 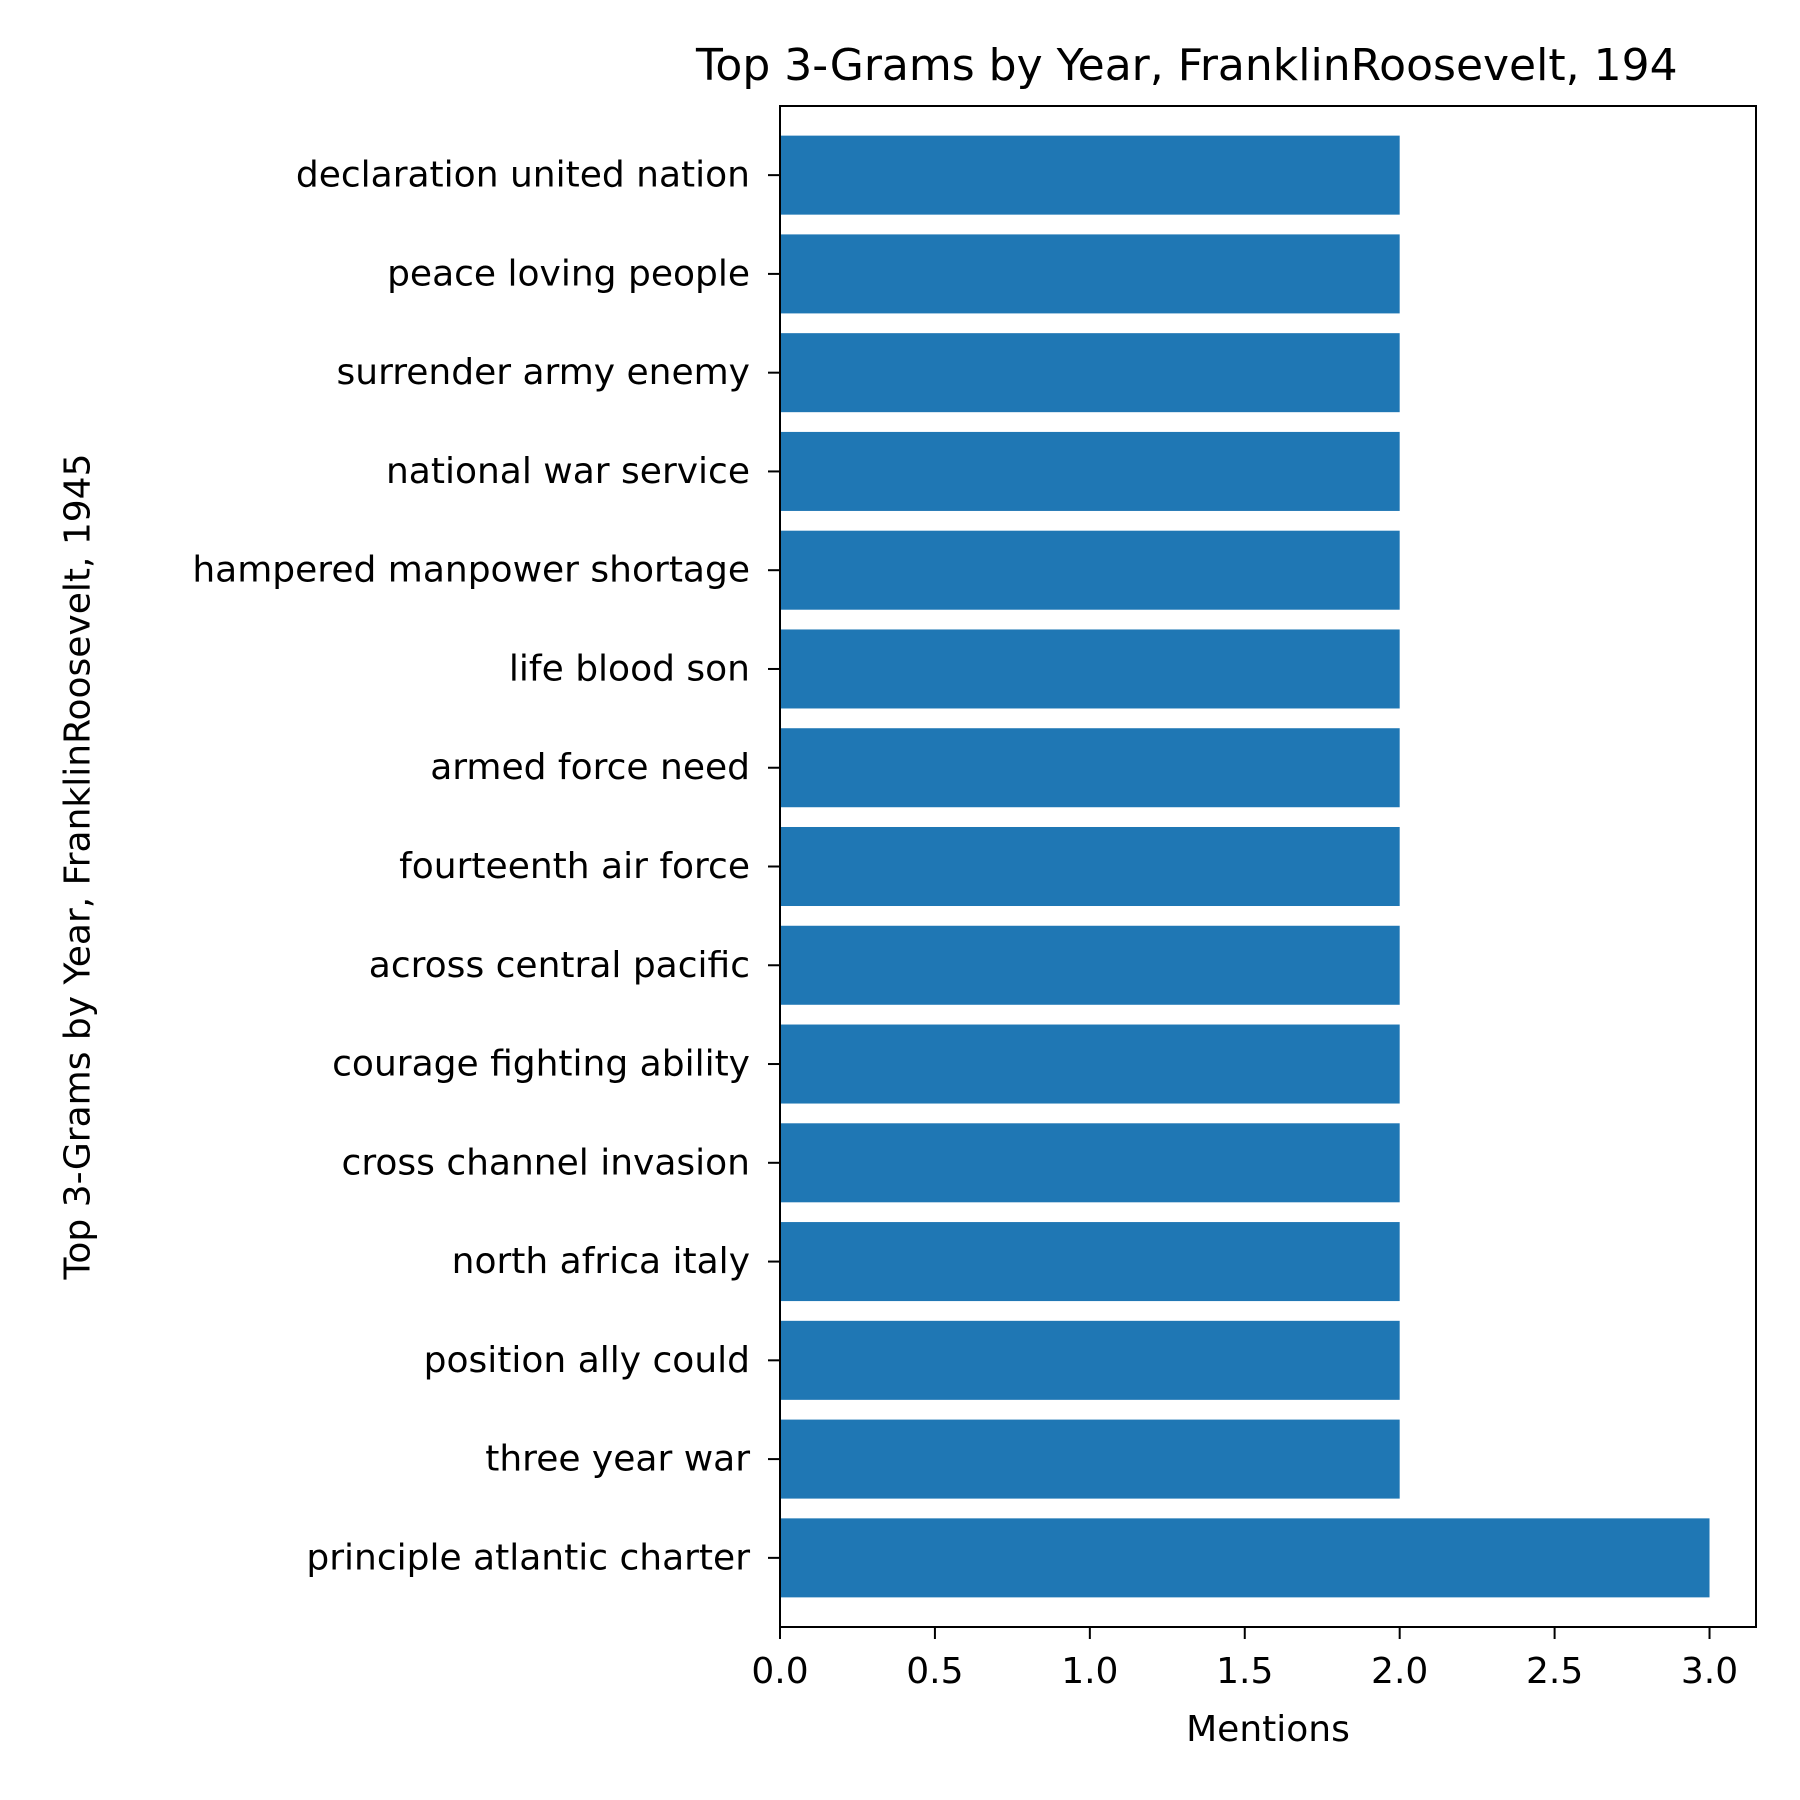 I want to click on x-tick-label: 1.0, so click(x=1089, y=1671).